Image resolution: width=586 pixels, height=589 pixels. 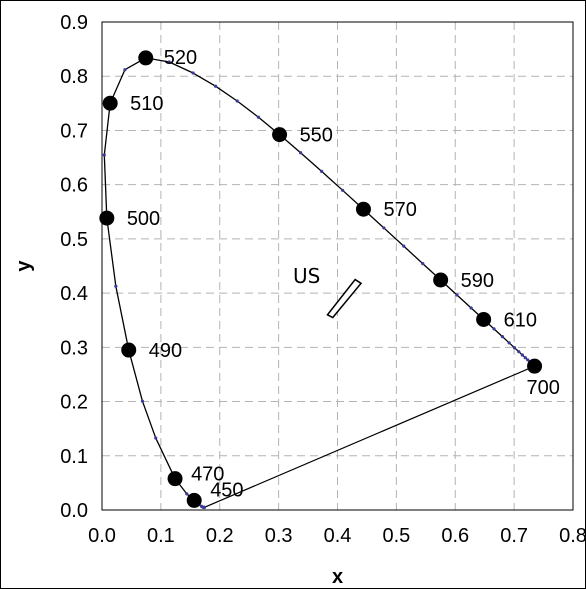 What do you see at coordinates (477, 281) in the screenshot?
I see `wavelength-label: 590` at bounding box center [477, 281].